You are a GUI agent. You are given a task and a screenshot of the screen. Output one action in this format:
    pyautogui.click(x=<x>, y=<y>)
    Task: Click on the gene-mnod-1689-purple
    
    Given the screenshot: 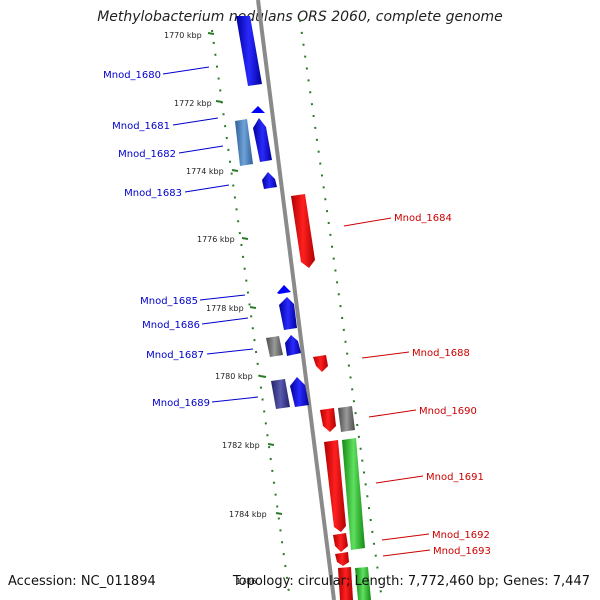 What is the action you would take?
    pyautogui.click(x=280, y=394)
    